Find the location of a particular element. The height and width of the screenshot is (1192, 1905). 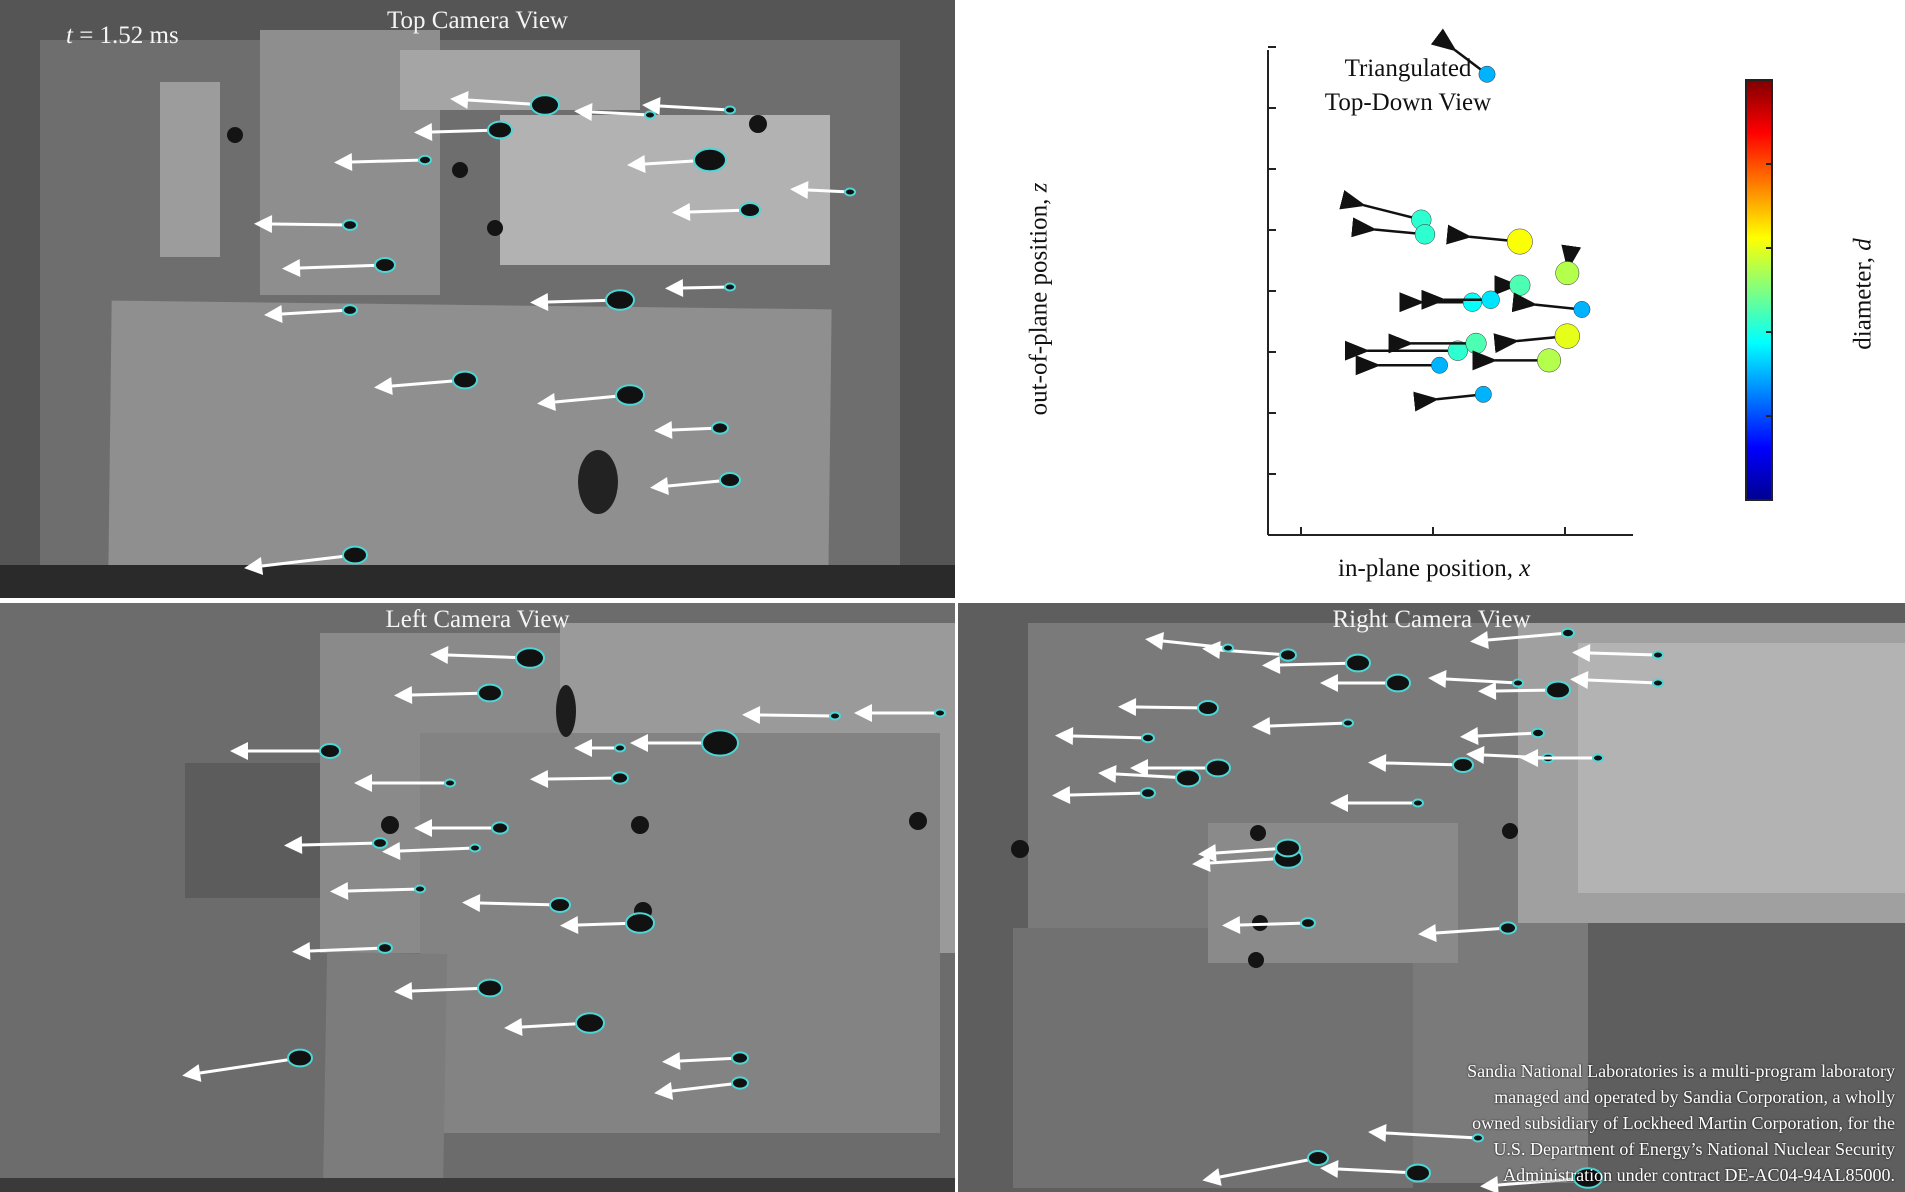

axis-label-text: in-plane position, is located at coordinates (1429, 568).